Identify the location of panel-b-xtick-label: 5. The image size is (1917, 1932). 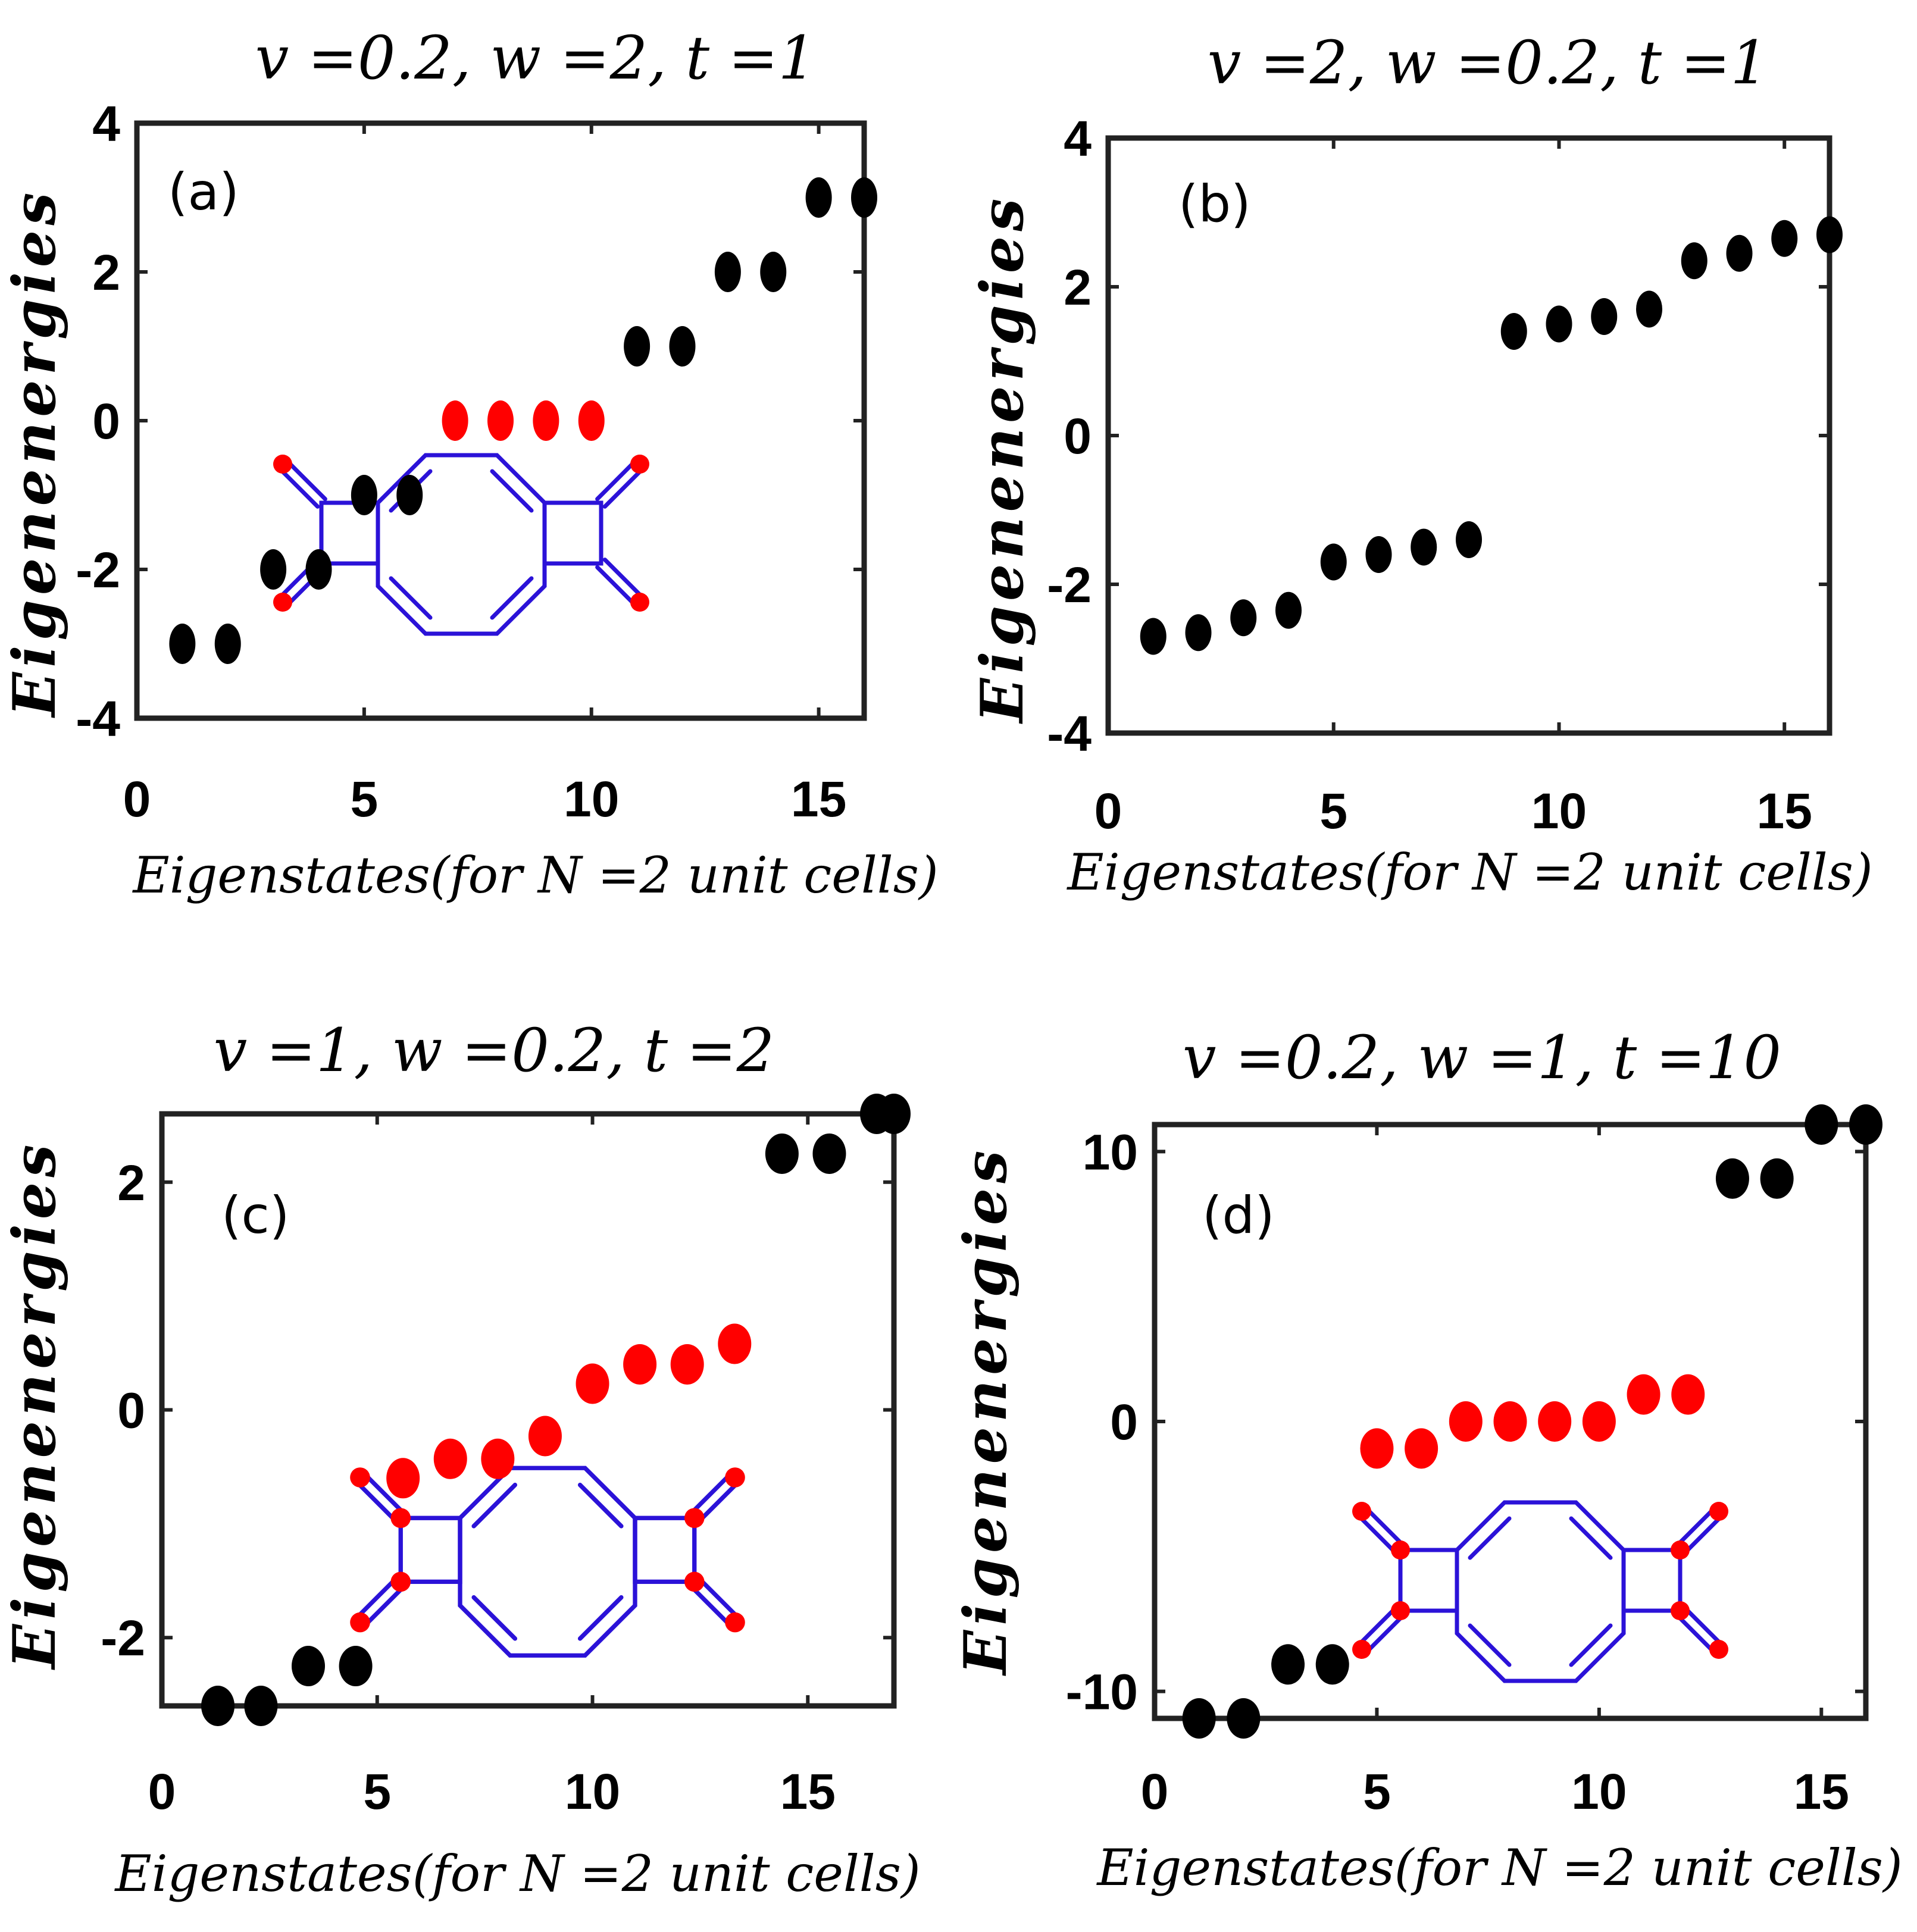
(1333, 811).